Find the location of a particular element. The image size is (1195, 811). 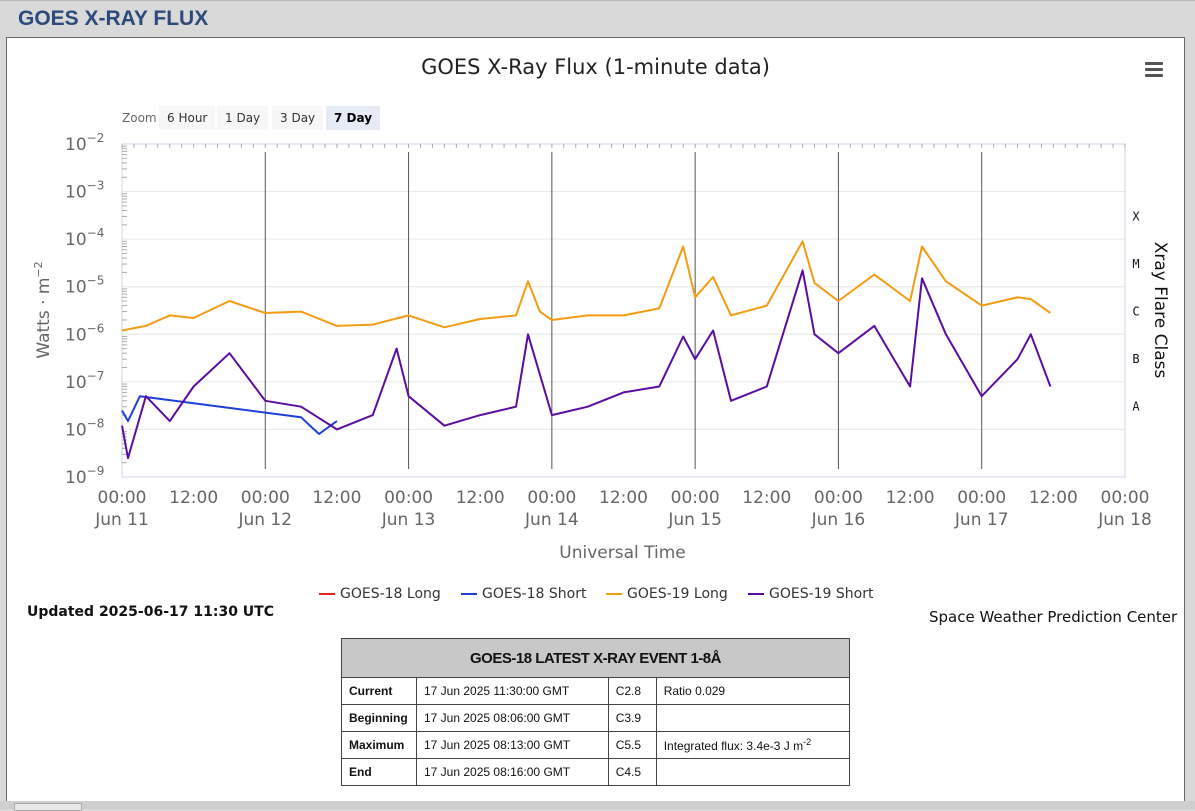

x-tick-date-label: Jun 16 is located at coordinates (838, 520).